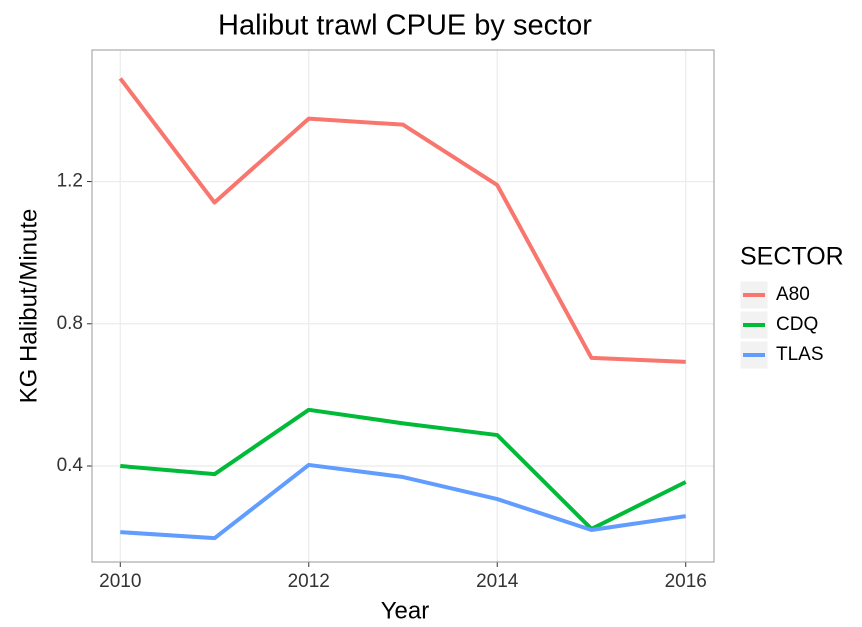 The width and height of the screenshot is (862, 627). I want to click on x-tick-label: 2016, so click(686, 581).